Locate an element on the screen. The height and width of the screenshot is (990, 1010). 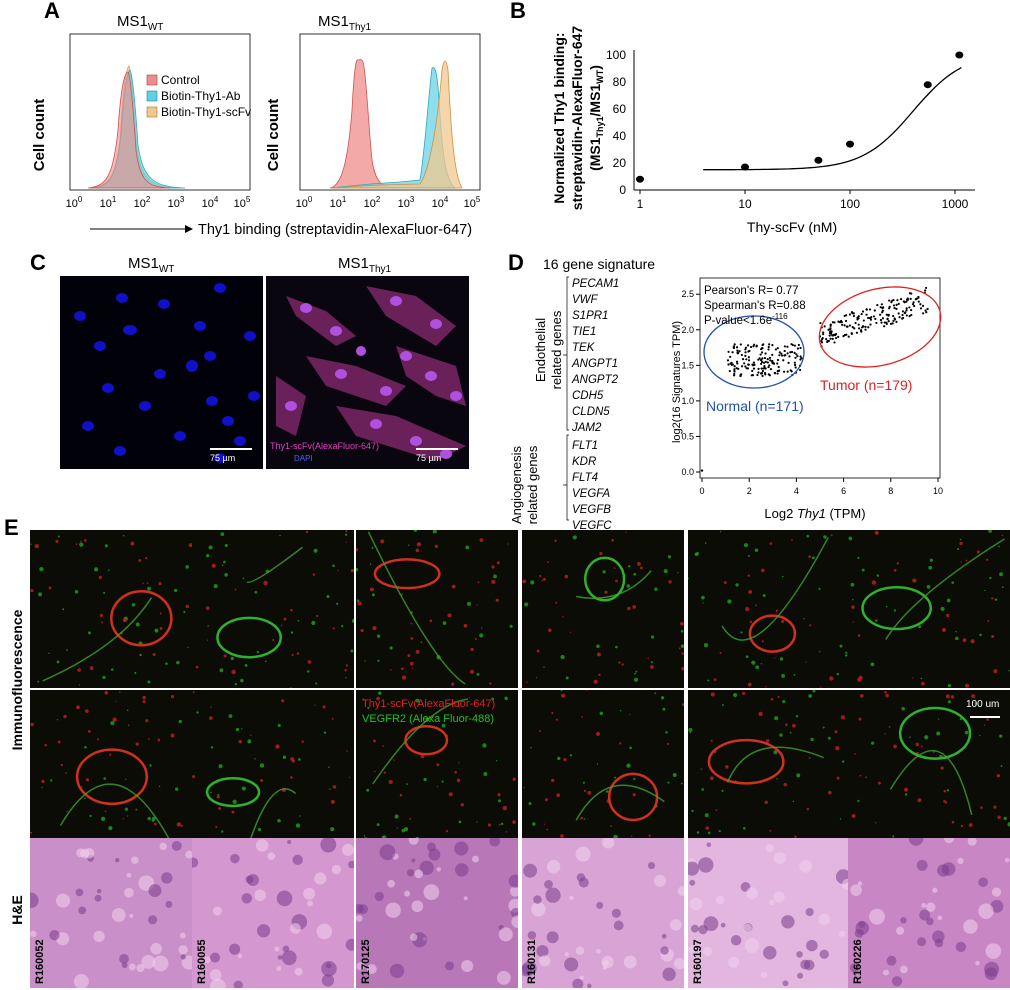
gene-item: JAM2 is located at coordinates (587, 428).